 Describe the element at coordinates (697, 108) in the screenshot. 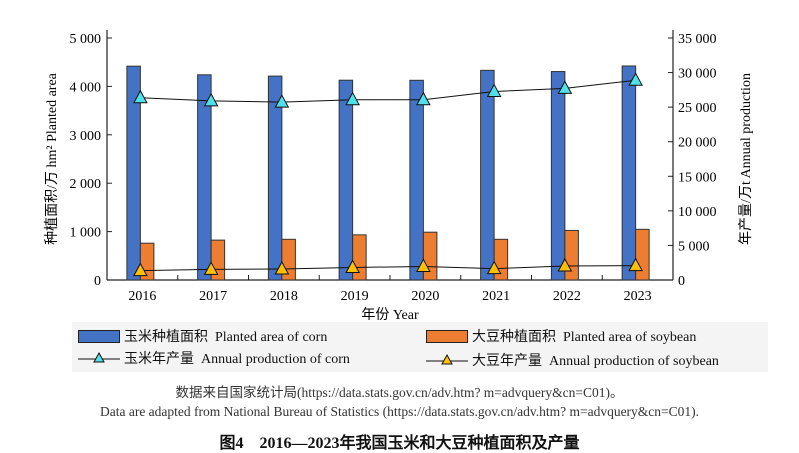

I see `y2-tick-label: 25 000` at that location.